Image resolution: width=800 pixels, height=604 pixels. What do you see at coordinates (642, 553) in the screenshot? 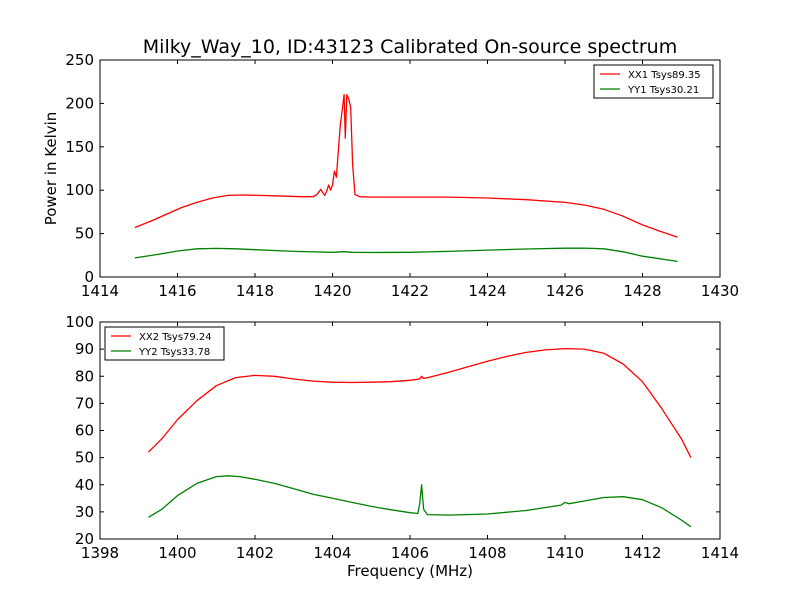
I see `x-tick-label: 1412` at bounding box center [642, 553].